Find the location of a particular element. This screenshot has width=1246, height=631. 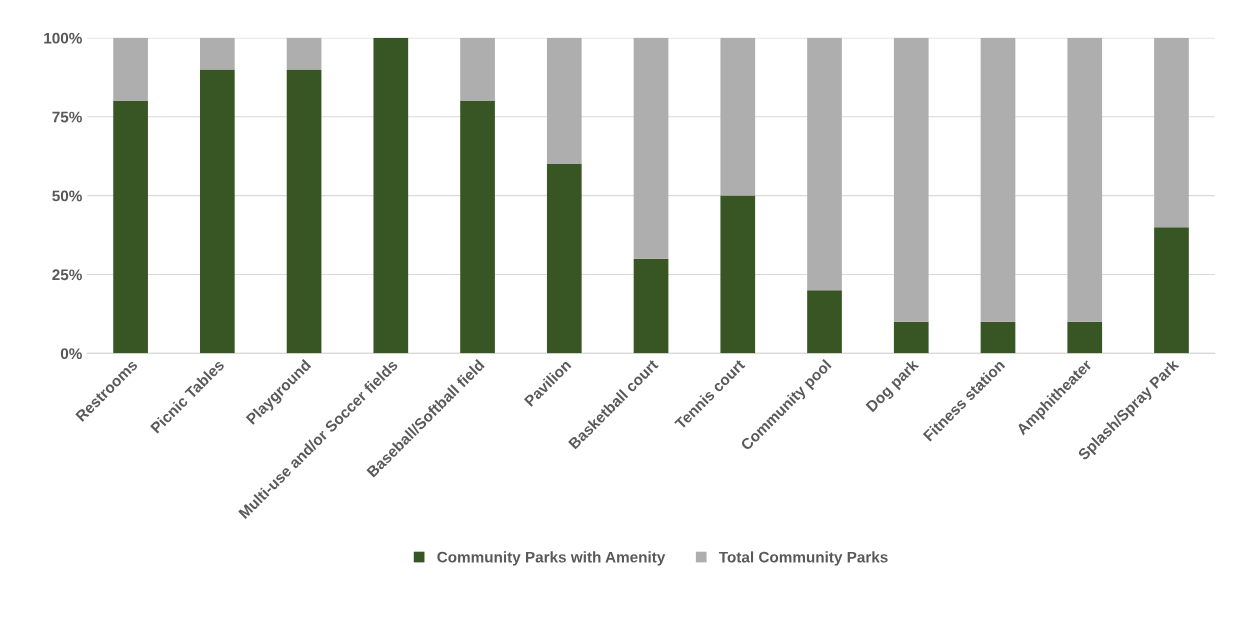

legend-label: Total Community Parks is located at coordinates (803, 558).